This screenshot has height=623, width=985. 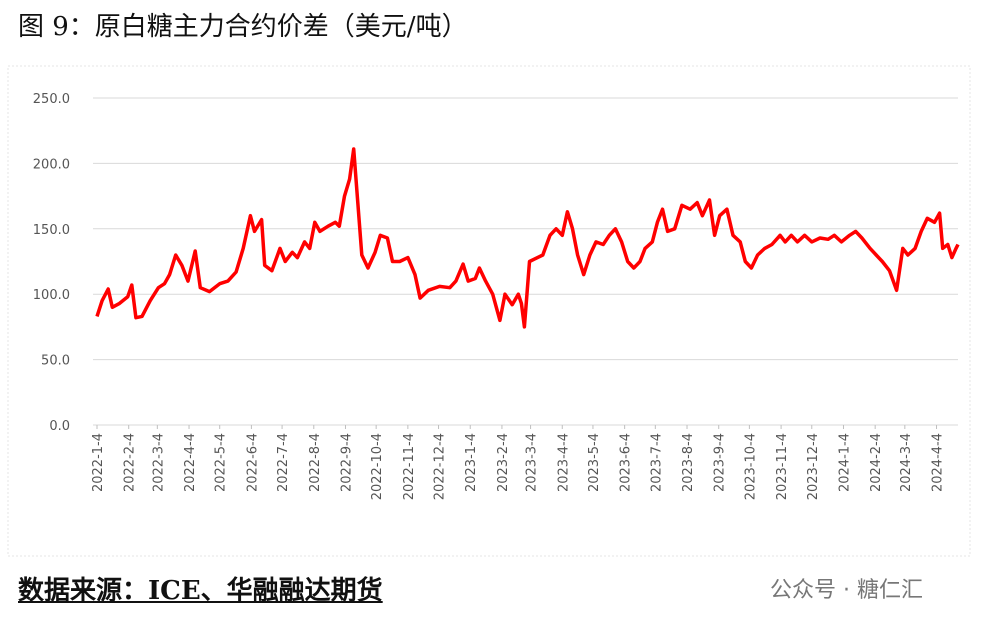 What do you see at coordinates (158, 462) in the screenshot?
I see `x-tick-label: 2022-3-4` at bounding box center [158, 462].